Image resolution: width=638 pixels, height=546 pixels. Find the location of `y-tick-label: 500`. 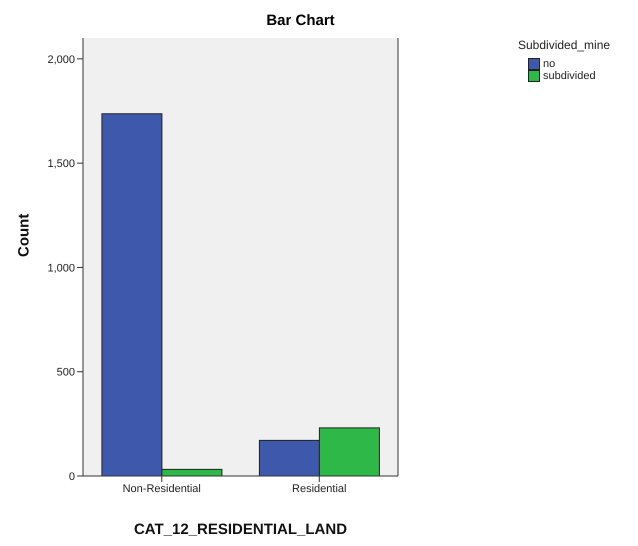

y-tick-label: 500 is located at coordinates (65, 372).